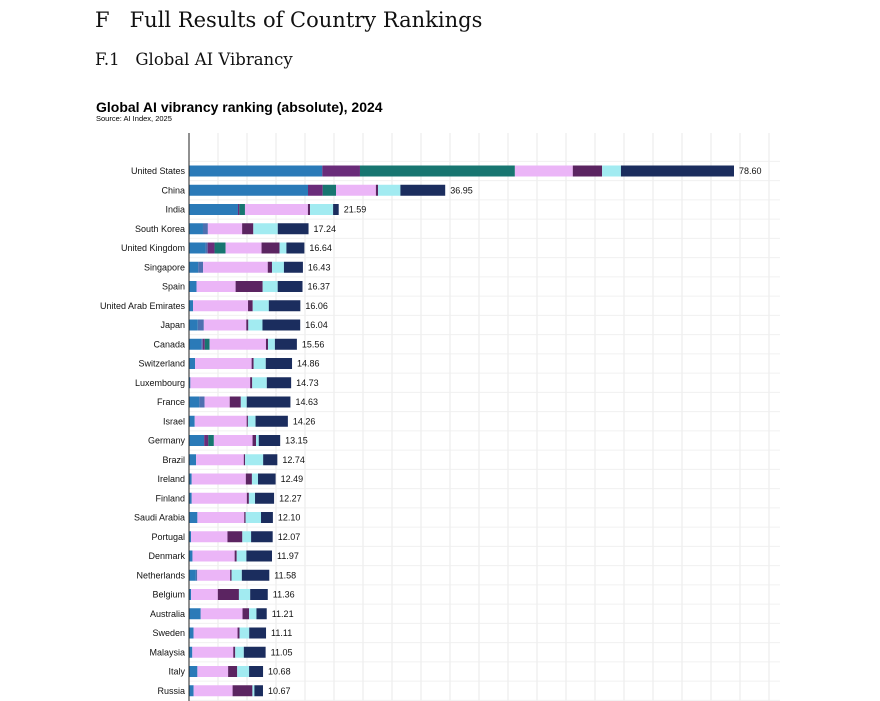  I want to click on category-label: South Korea, so click(160, 229).